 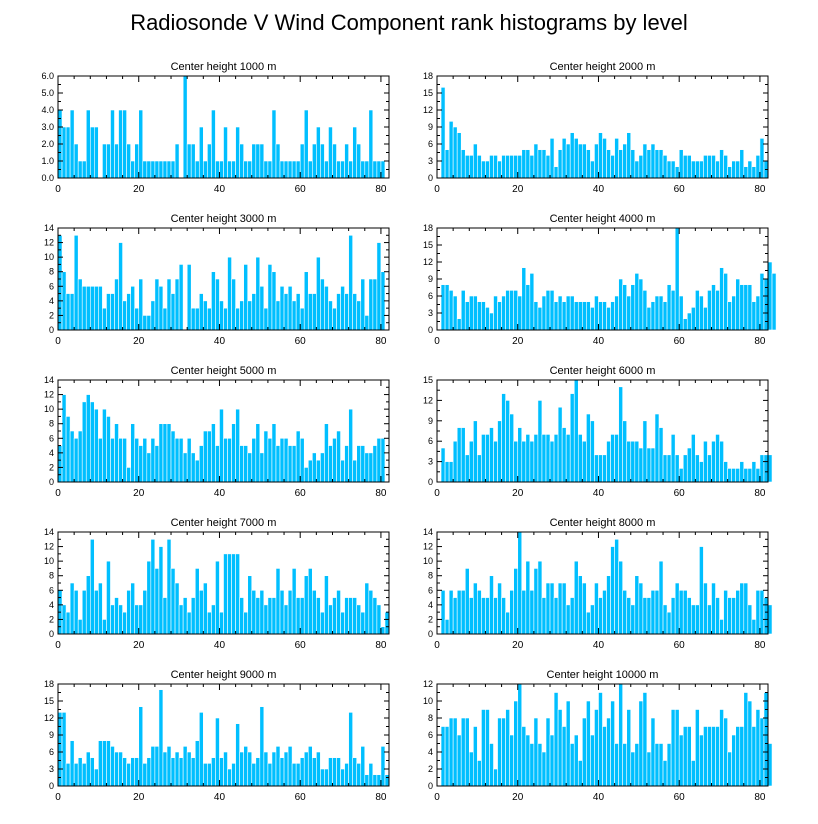 What do you see at coordinates (760, 797) in the screenshot?
I see `x-tick-label: 80` at bounding box center [760, 797].